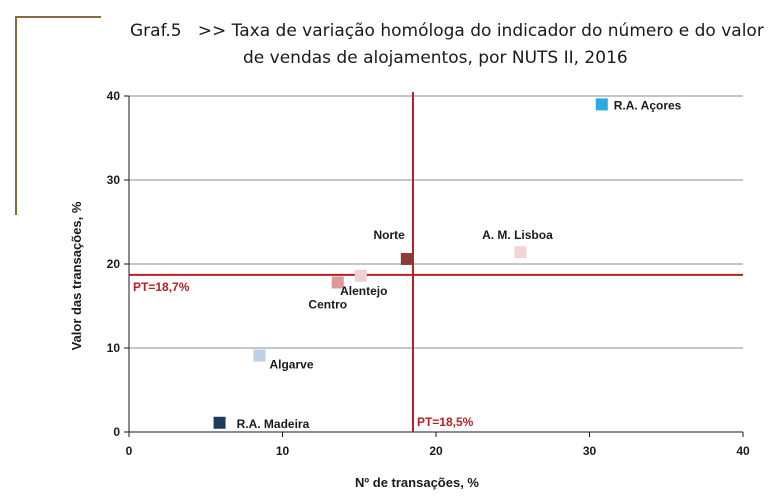  Describe the element at coordinates (161, 287) in the screenshot. I see `reference-label-horizontal: PT=18,7%` at that location.